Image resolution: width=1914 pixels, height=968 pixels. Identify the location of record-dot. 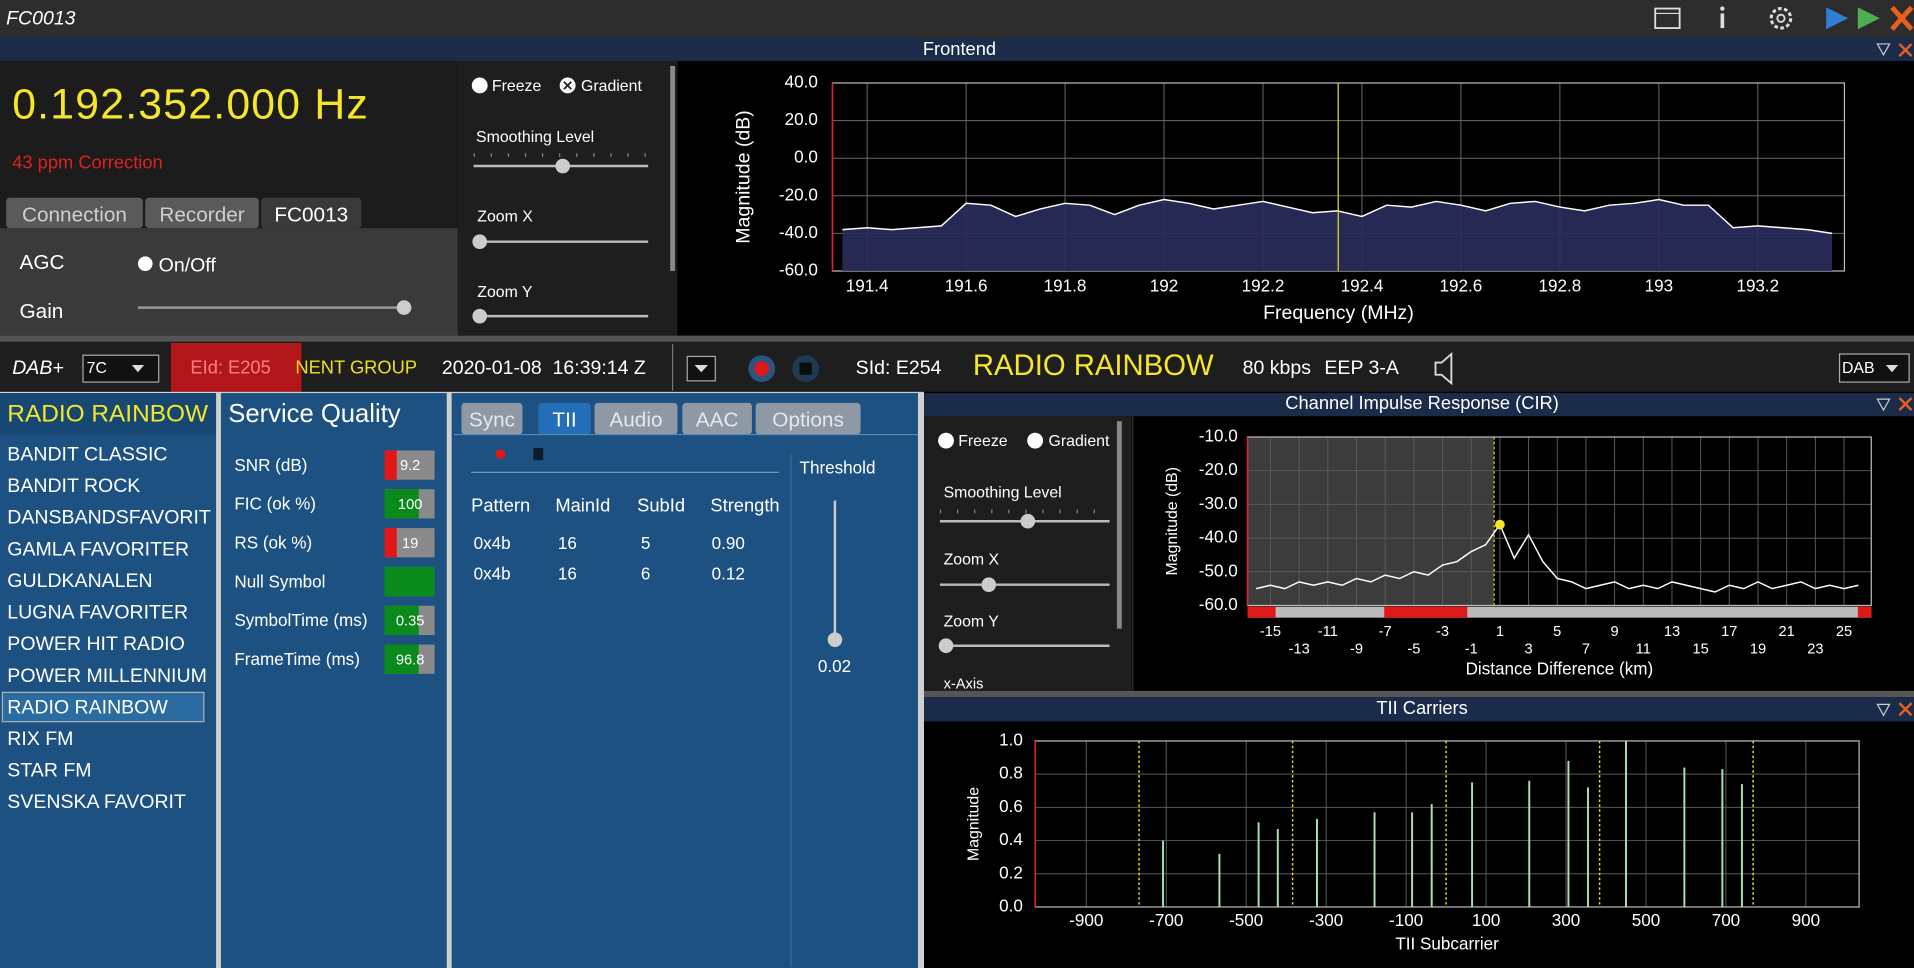
(762, 368).